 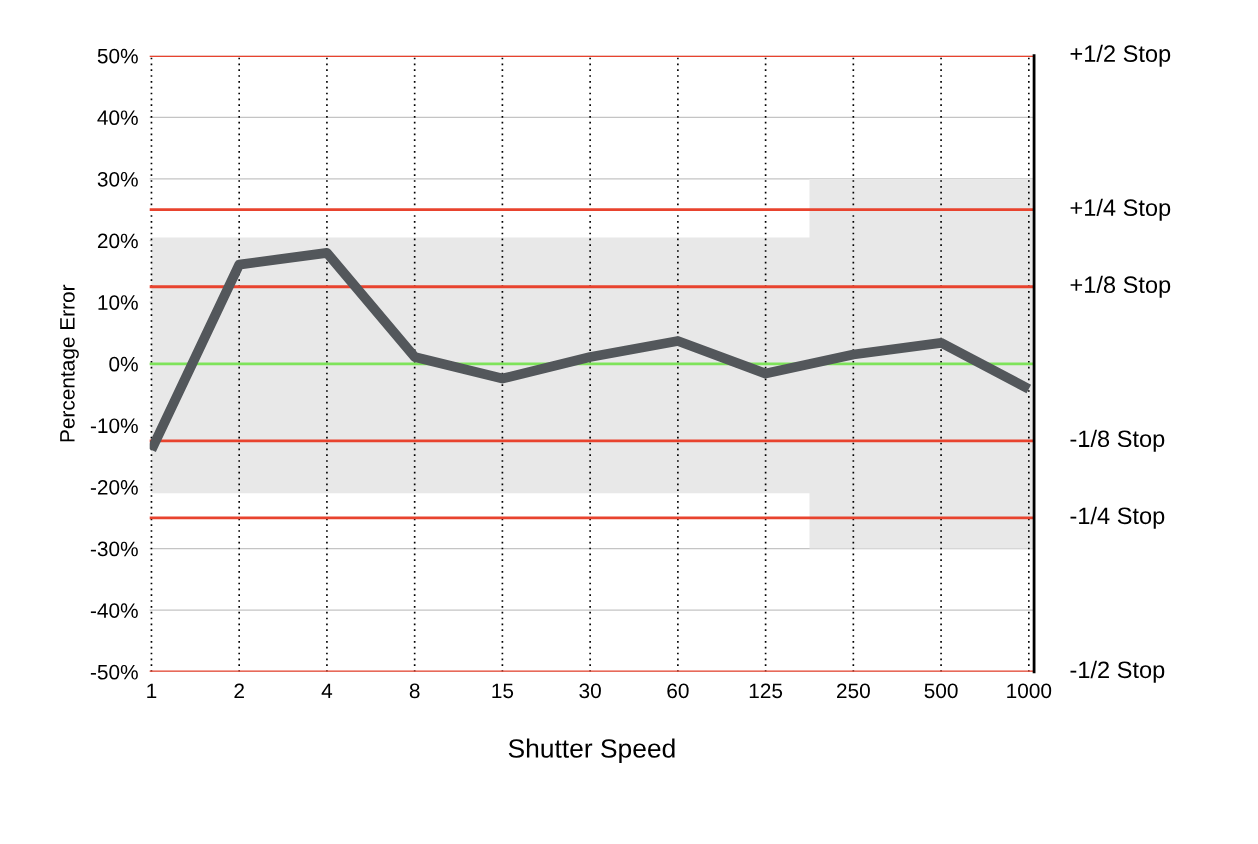 I want to click on ref-line-label: +1/2 Stop, so click(x=1120, y=55).